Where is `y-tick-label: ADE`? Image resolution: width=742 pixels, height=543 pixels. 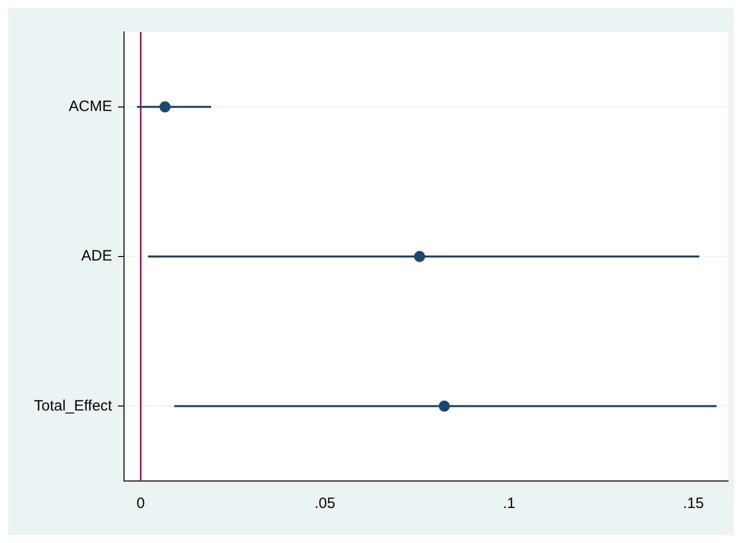
y-tick-label: ADE is located at coordinates (96, 256).